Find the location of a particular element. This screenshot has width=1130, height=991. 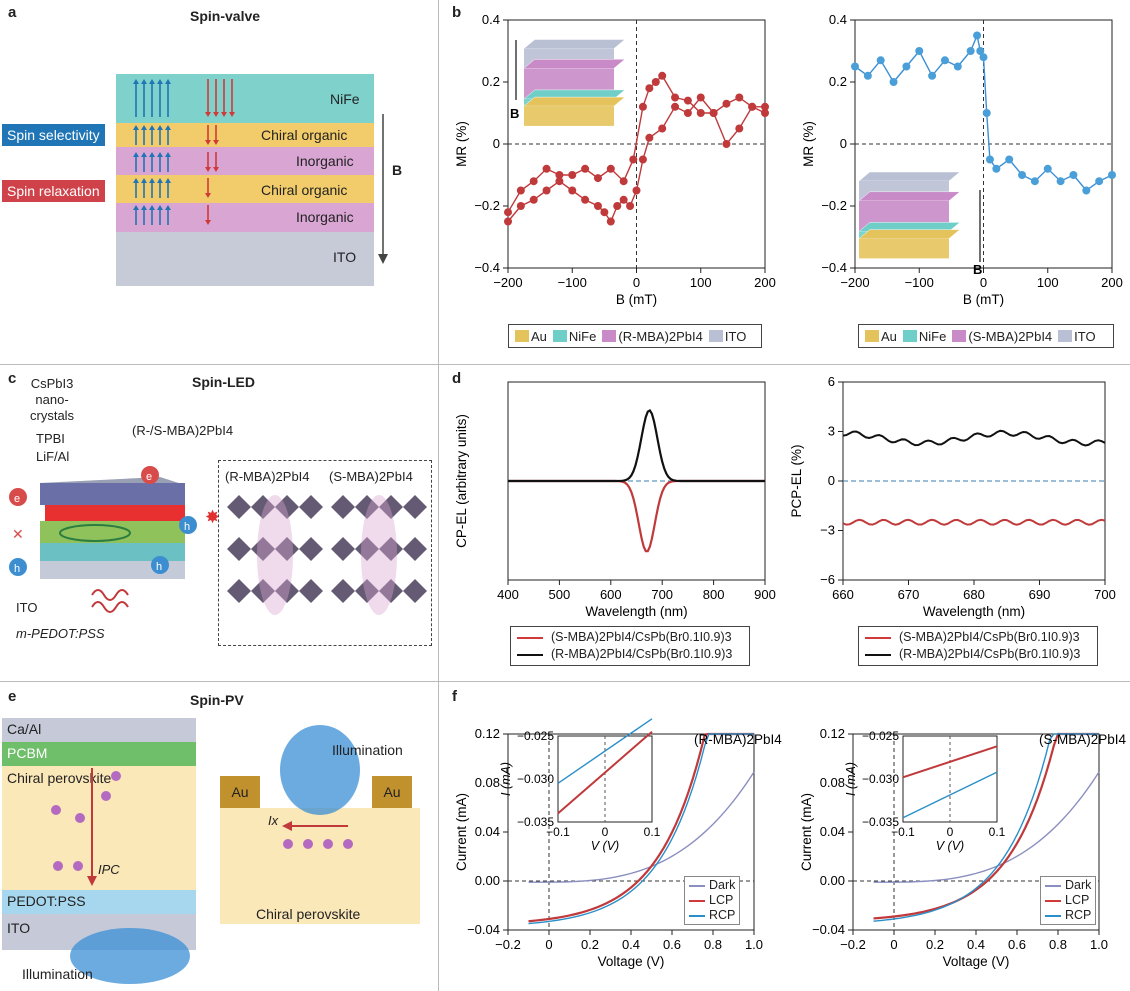

legend-b-right: Au NiFe (S-MBA)2PbI4 ITO is located at coordinates (986, 336).